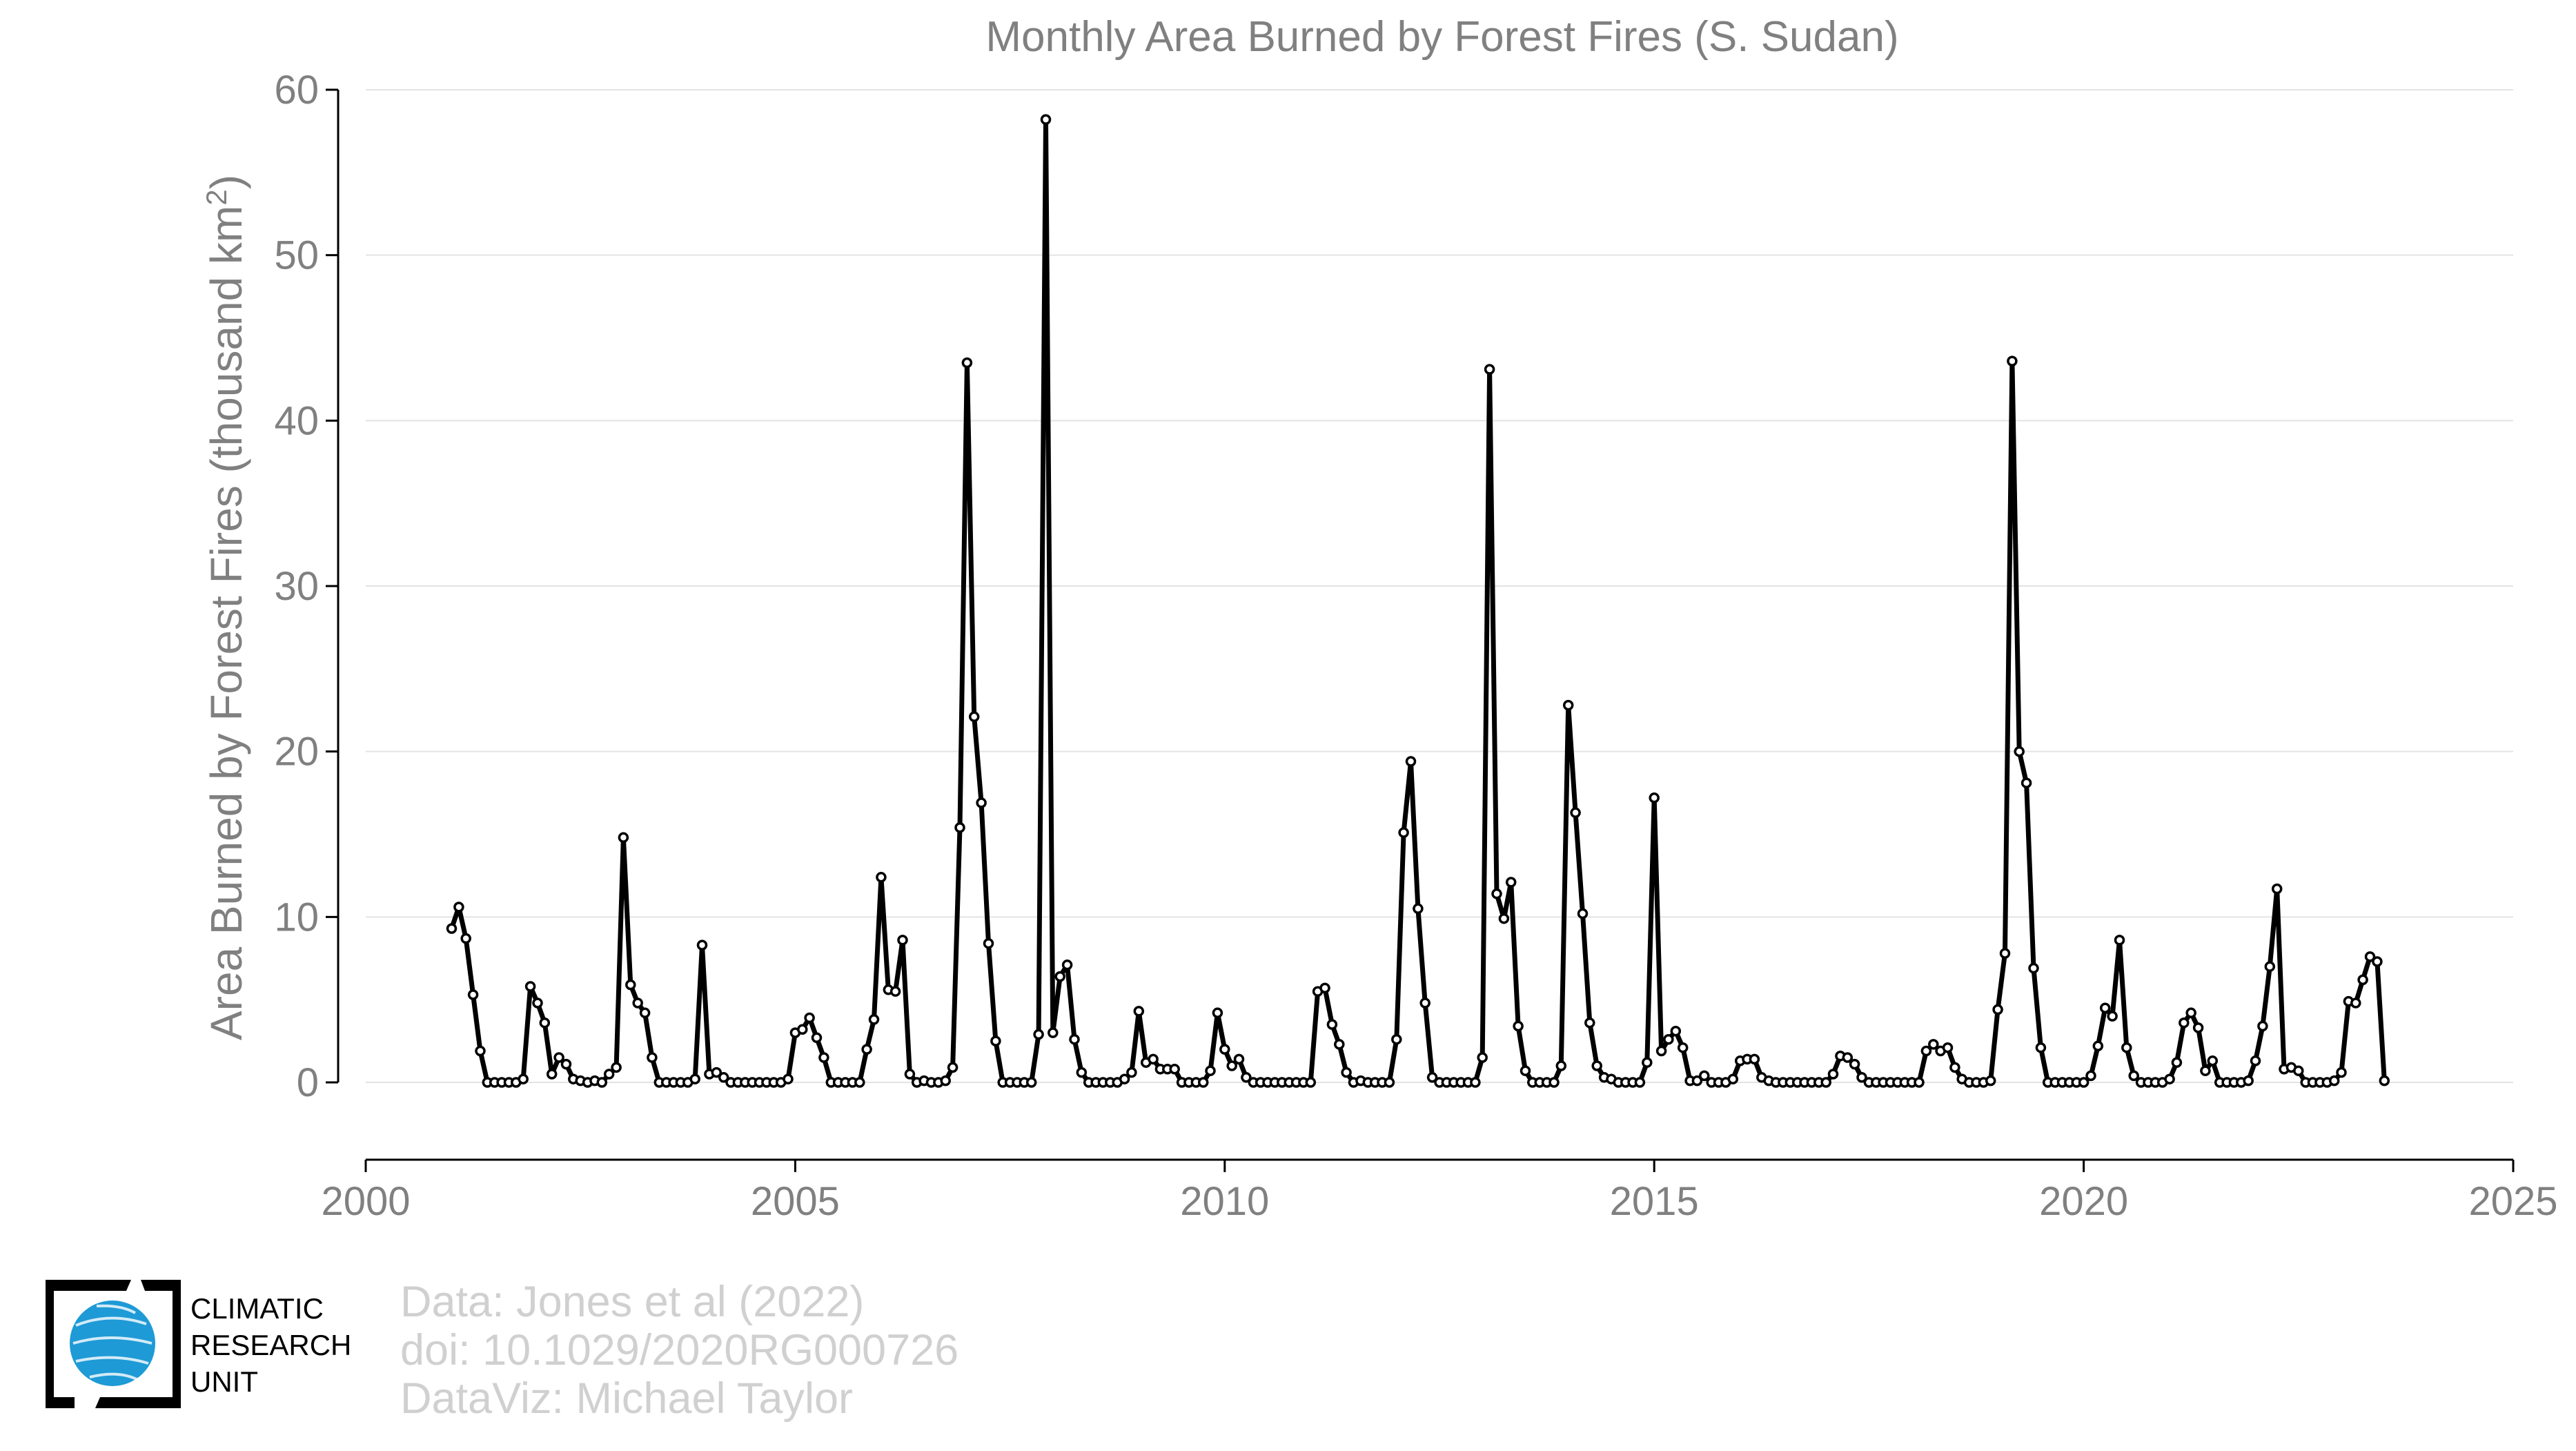 The height and width of the screenshot is (1451, 2576). I want to click on credit-dataviz: DataViz: Michael Taylor, so click(626, 1399).